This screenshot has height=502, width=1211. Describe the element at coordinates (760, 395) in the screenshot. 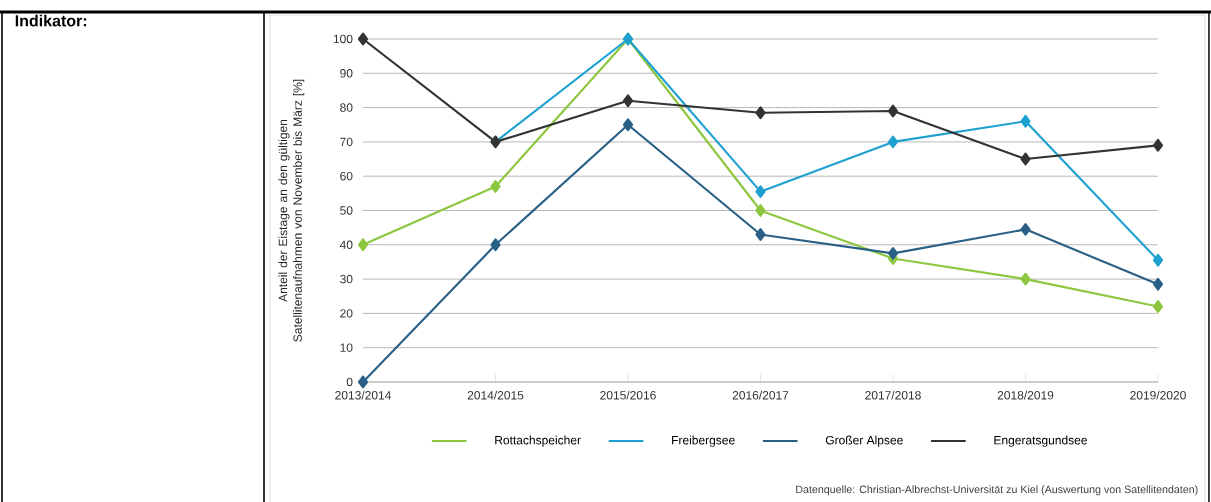

I see `x-tick-label: 2016/2017` at that location.